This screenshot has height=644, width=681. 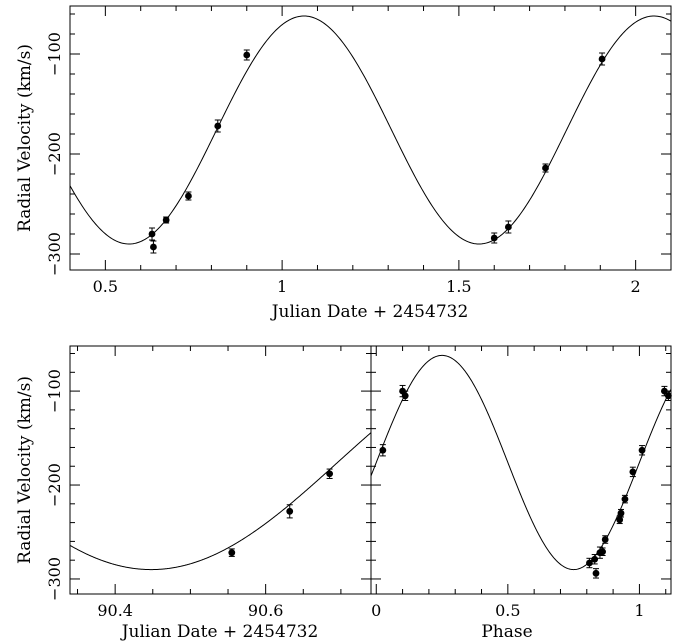 What do you see at coordinates (115, 610) in the screenshot?
I see `x-tick-label: 90.4` at bounding box center [115, 610].